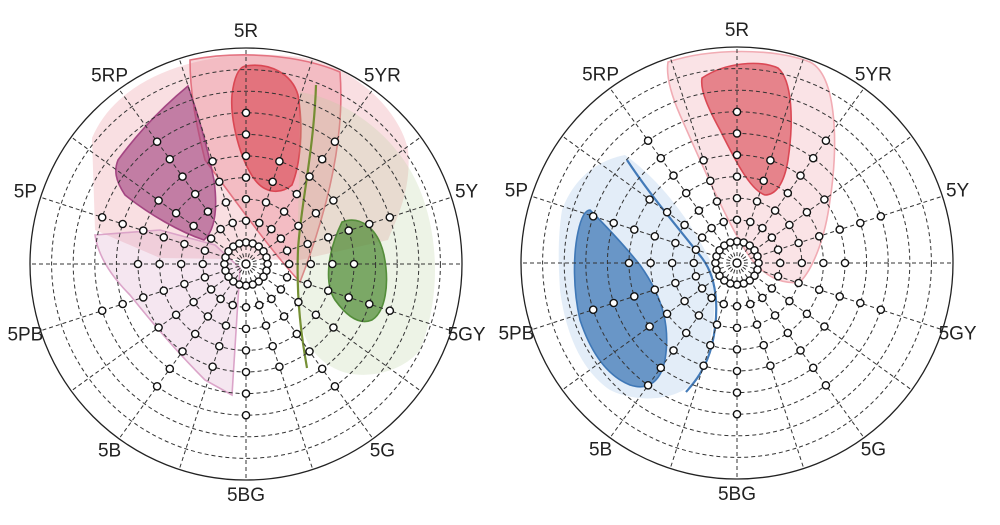 The height and width of the screenshot is (525, 1000). I want to click on hue-label-5rp: 5RP, so click(600, 74).